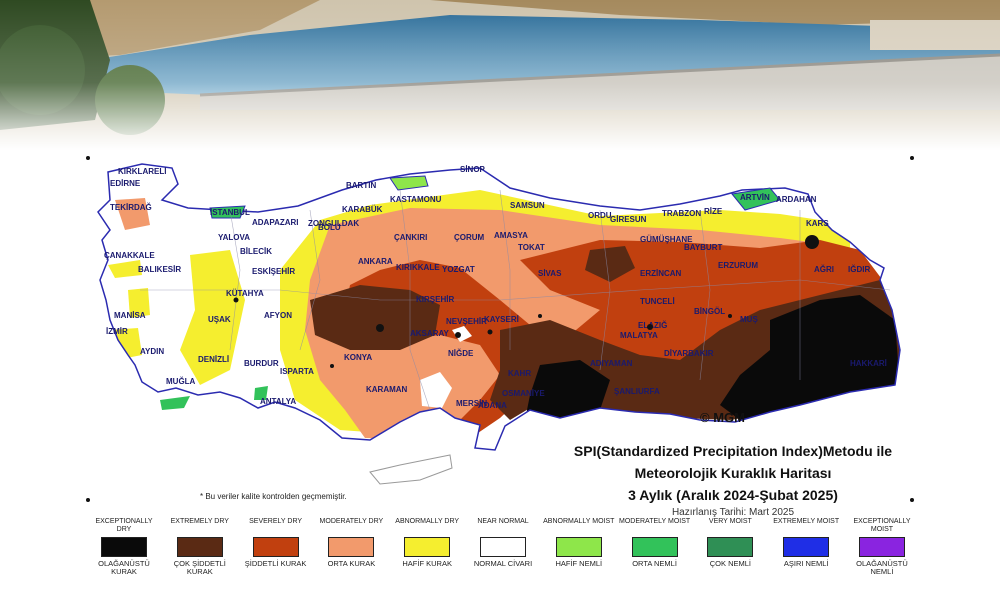 The image size is (1000, 598). What do you see at coordinates (461, 353) in the screenshot?
I see `city-label: NİĞDE` at bounding box center [461, 353].